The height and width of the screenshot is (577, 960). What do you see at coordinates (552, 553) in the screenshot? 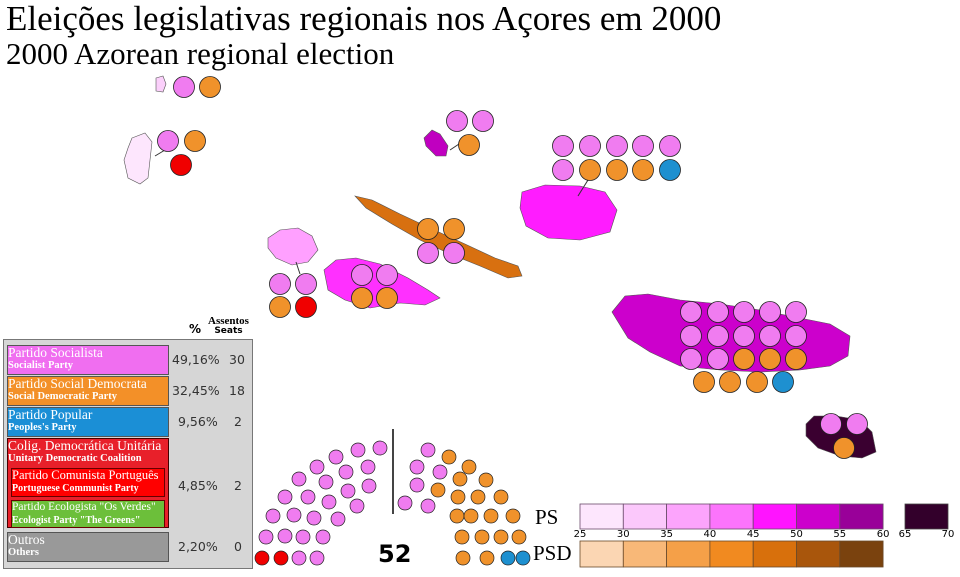
I see `psd-scale-label: PSD` at bounding box center [552, 553].